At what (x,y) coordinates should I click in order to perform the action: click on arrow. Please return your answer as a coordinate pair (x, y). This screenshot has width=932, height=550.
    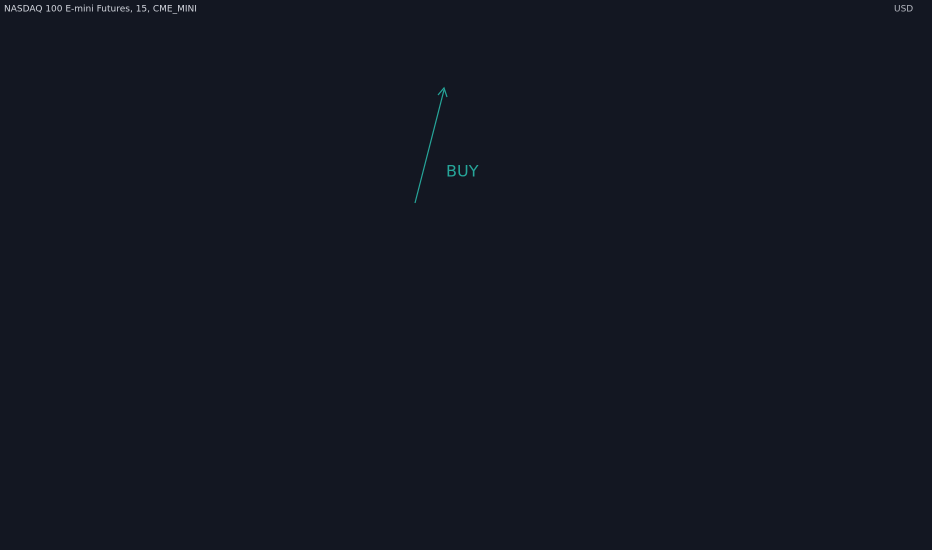
    Looking at the image, I should click on (429, 146).